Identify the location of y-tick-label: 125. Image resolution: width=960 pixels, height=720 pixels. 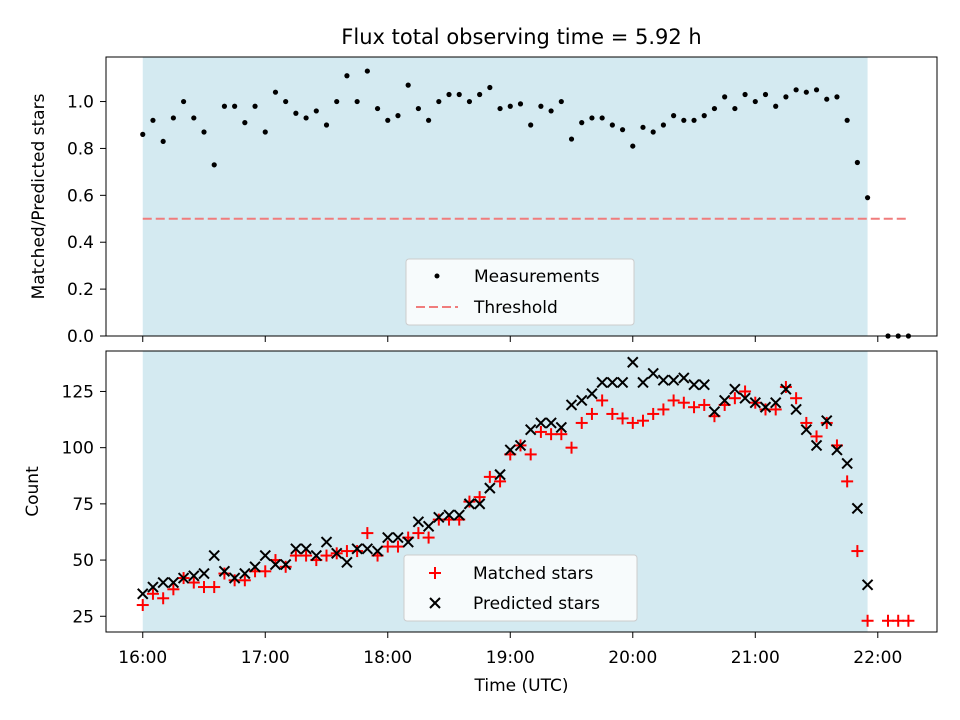
(78, 392).